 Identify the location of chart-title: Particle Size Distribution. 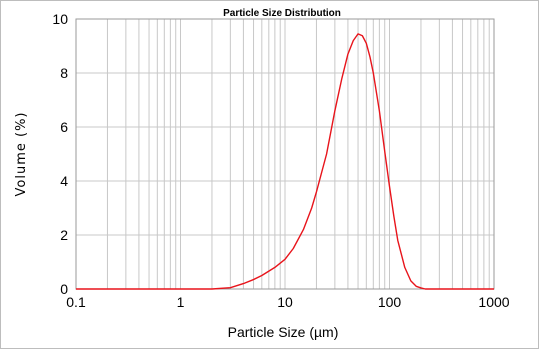
(282, 13).